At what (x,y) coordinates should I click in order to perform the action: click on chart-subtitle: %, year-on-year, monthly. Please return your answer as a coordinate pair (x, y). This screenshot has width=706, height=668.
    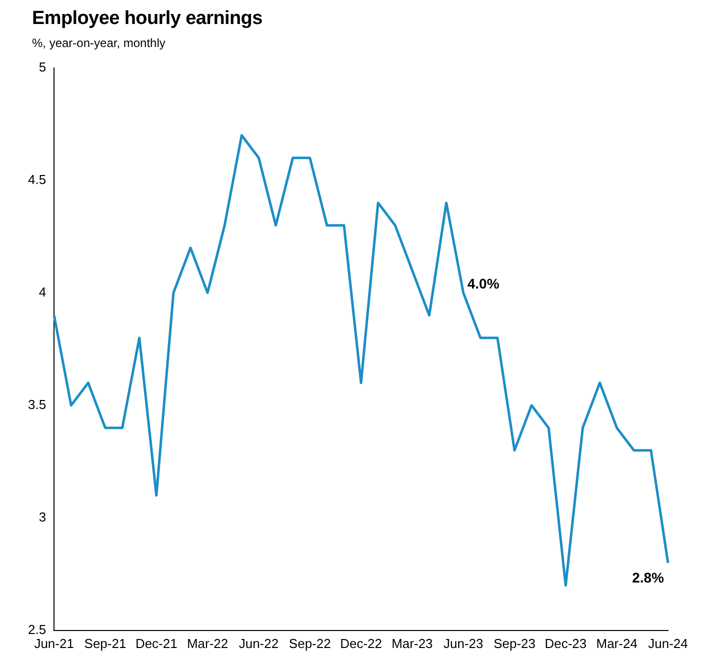
    Looking at the image, I should click on (99, 43).